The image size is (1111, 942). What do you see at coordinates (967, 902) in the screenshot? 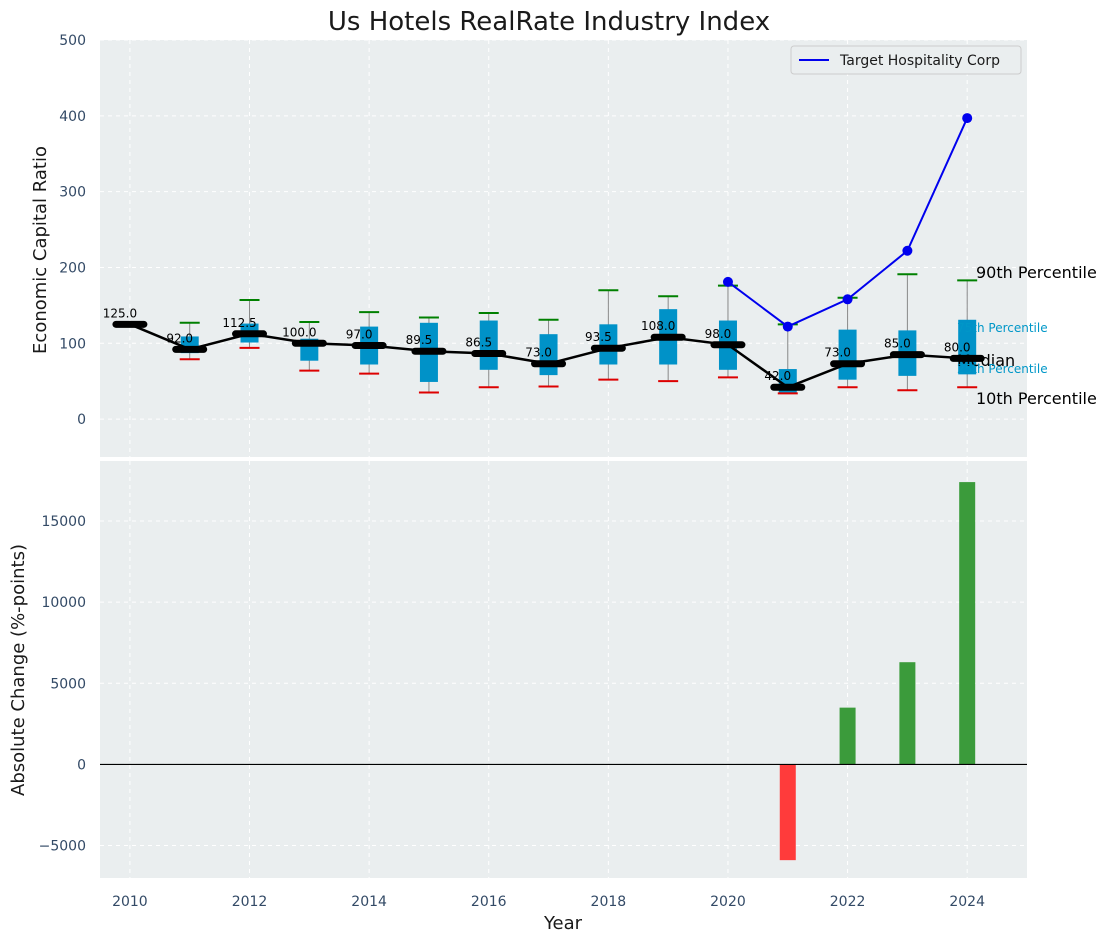
I see `x-tick-label: 2024` at bounding box center [967, 902].